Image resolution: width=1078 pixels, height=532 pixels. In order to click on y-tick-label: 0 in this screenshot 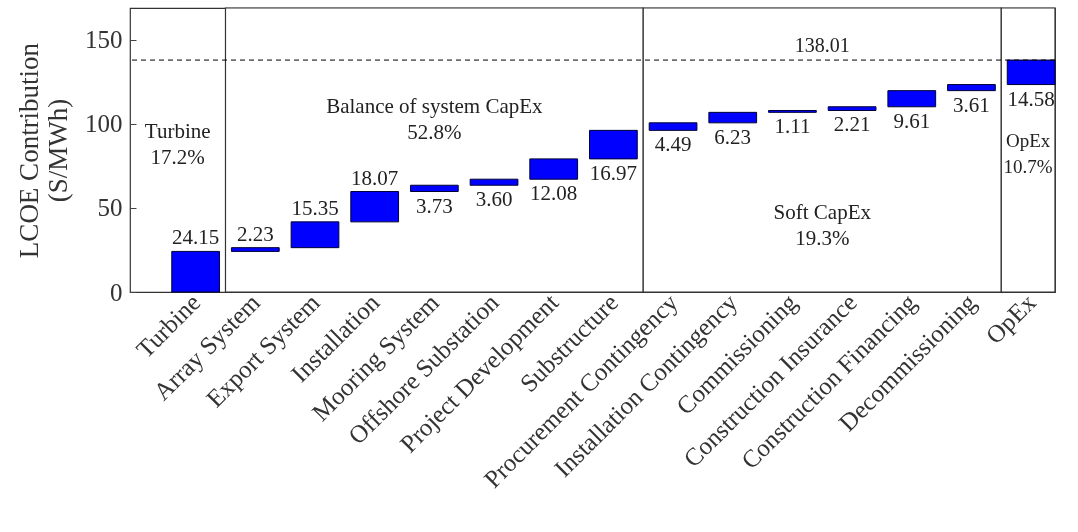, I will do `click(116, 292)`.